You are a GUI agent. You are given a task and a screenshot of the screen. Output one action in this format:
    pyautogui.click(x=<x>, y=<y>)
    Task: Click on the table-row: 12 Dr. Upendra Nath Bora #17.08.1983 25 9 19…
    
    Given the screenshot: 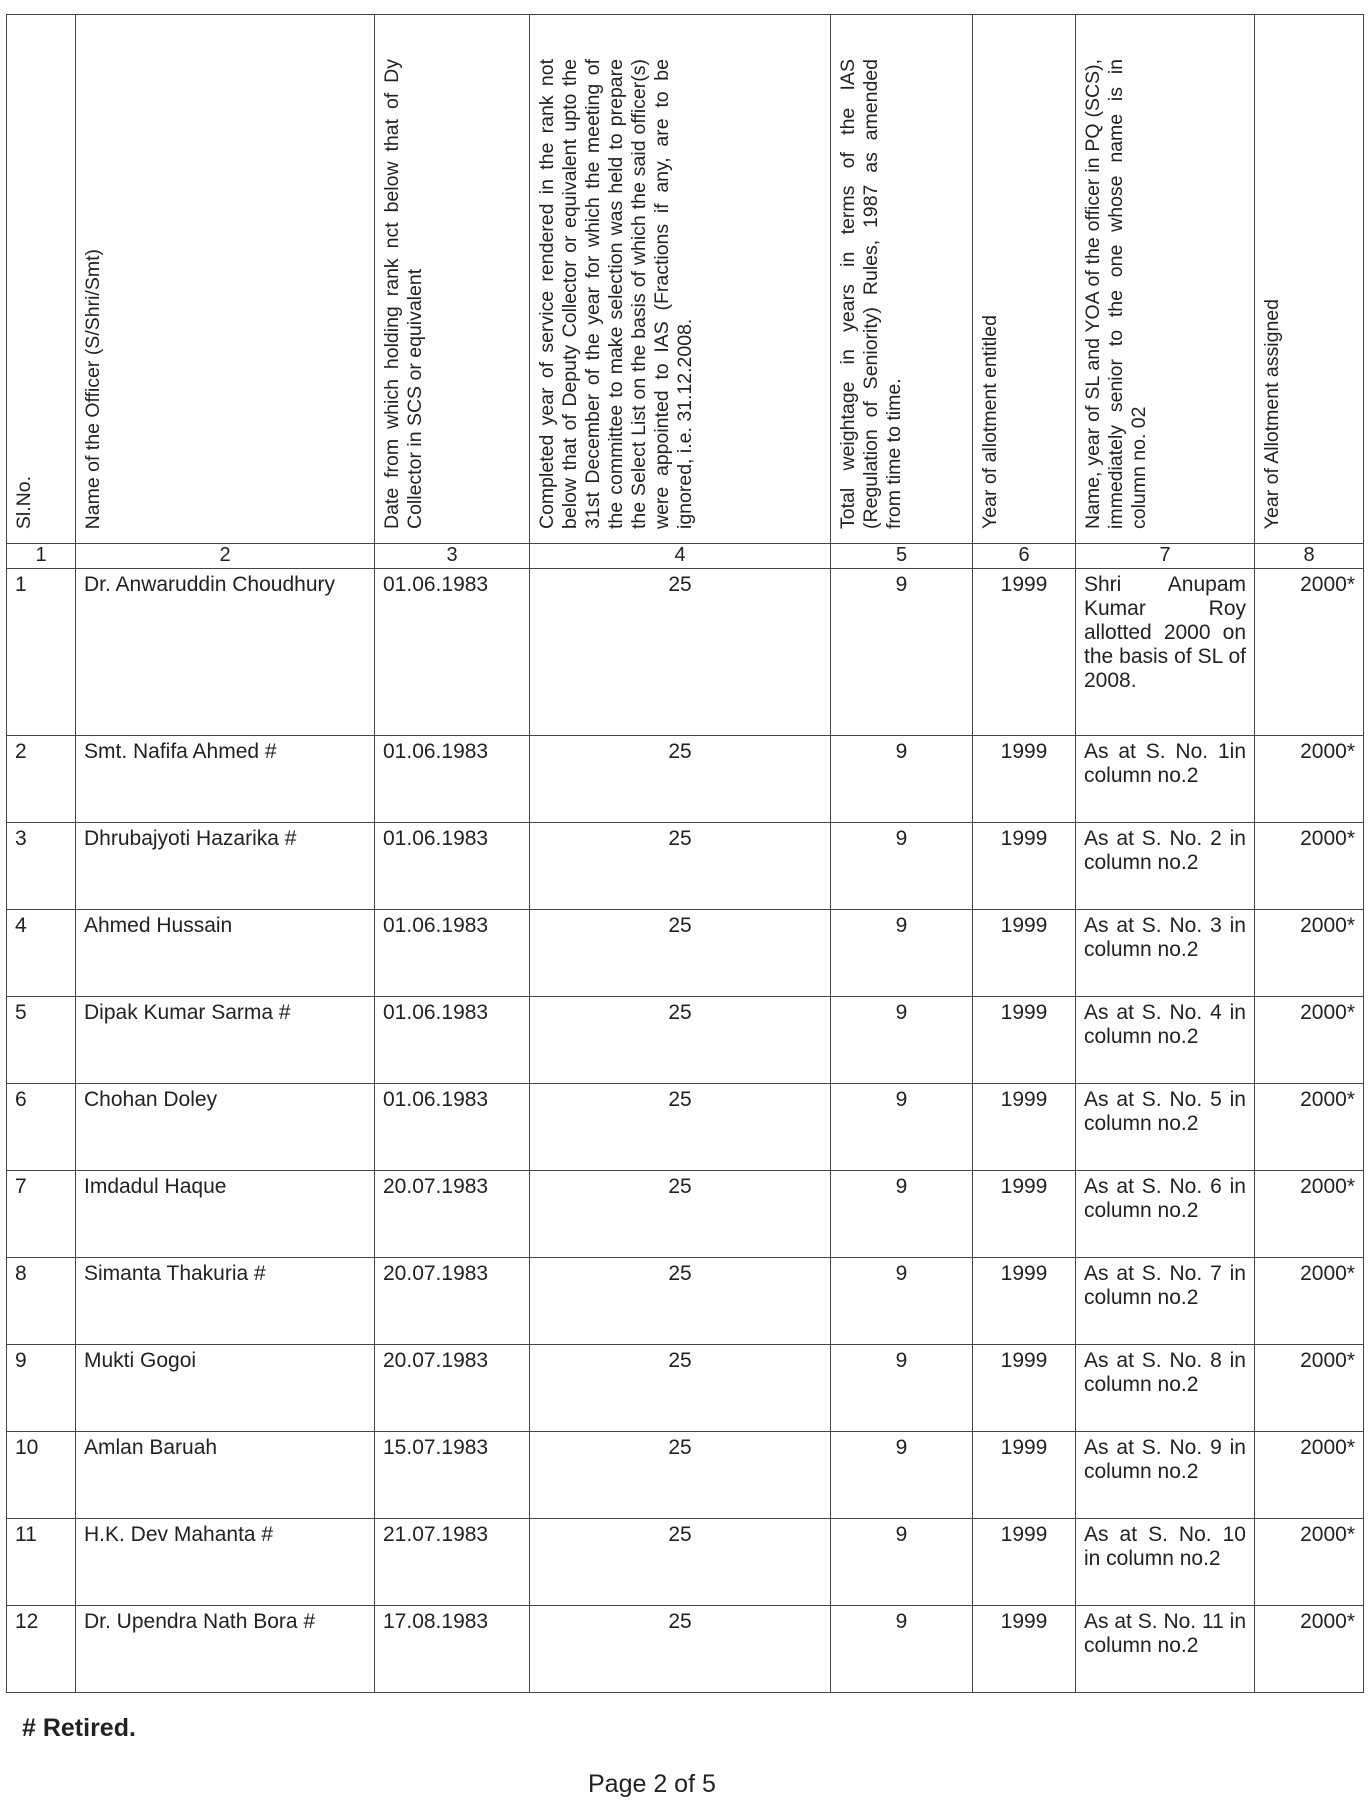 What is the action you would take?
    pyautogui.click(x=685, y=1649)
    